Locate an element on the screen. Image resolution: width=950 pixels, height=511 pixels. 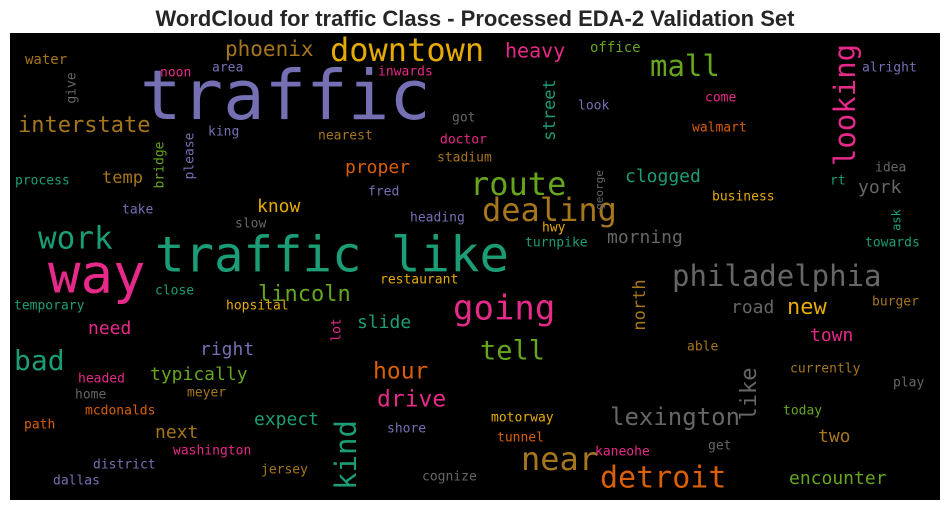
word: town is located at coordinates (831, 335).